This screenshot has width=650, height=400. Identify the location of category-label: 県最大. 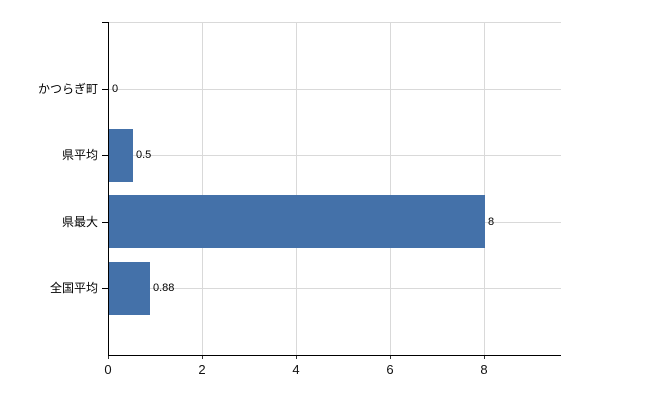
(79, 222).